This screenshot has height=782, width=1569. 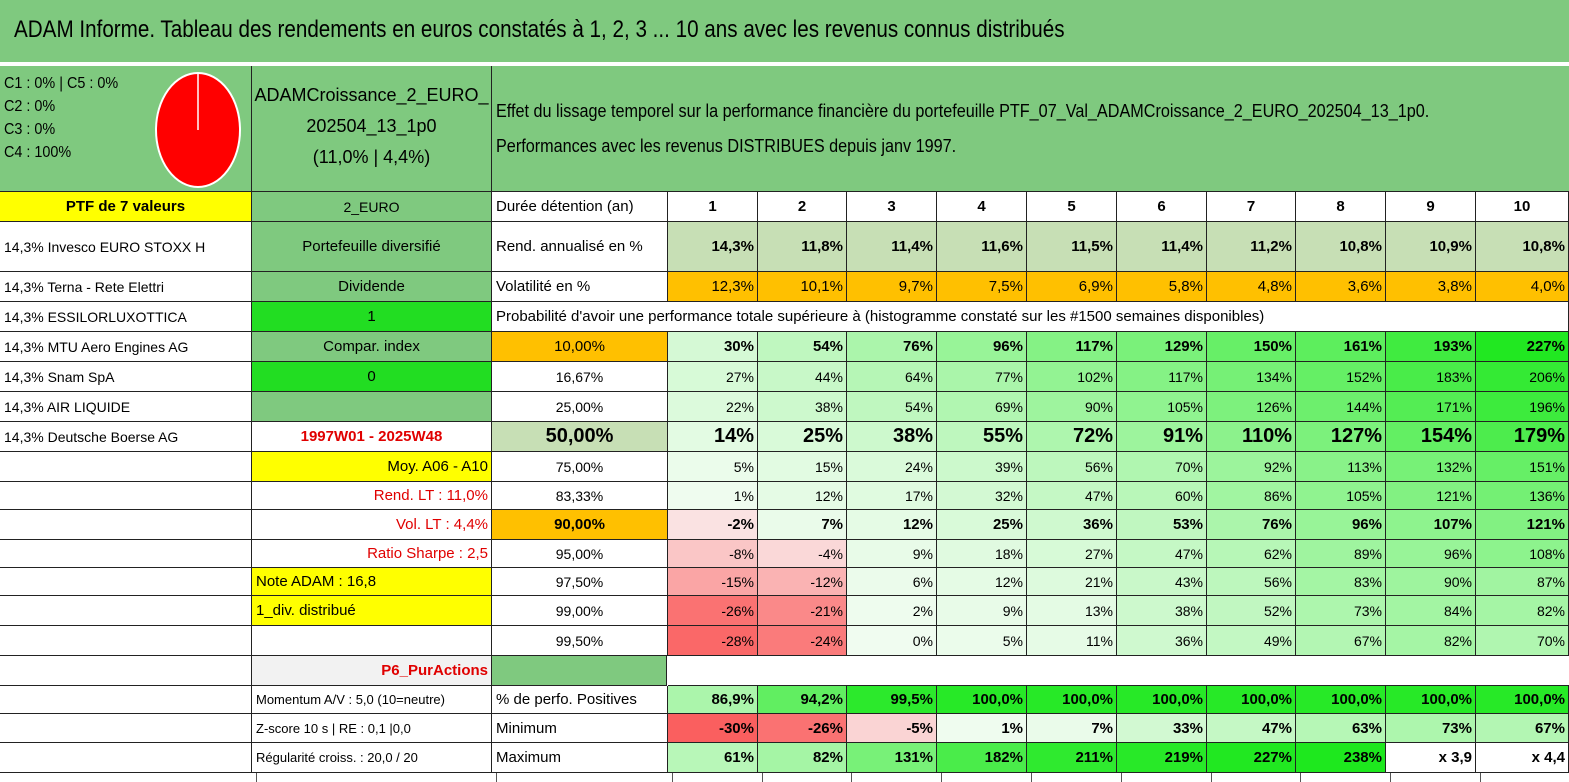 I want to click on p6-cell: P6_PurActions, so click(x=372, y=671).